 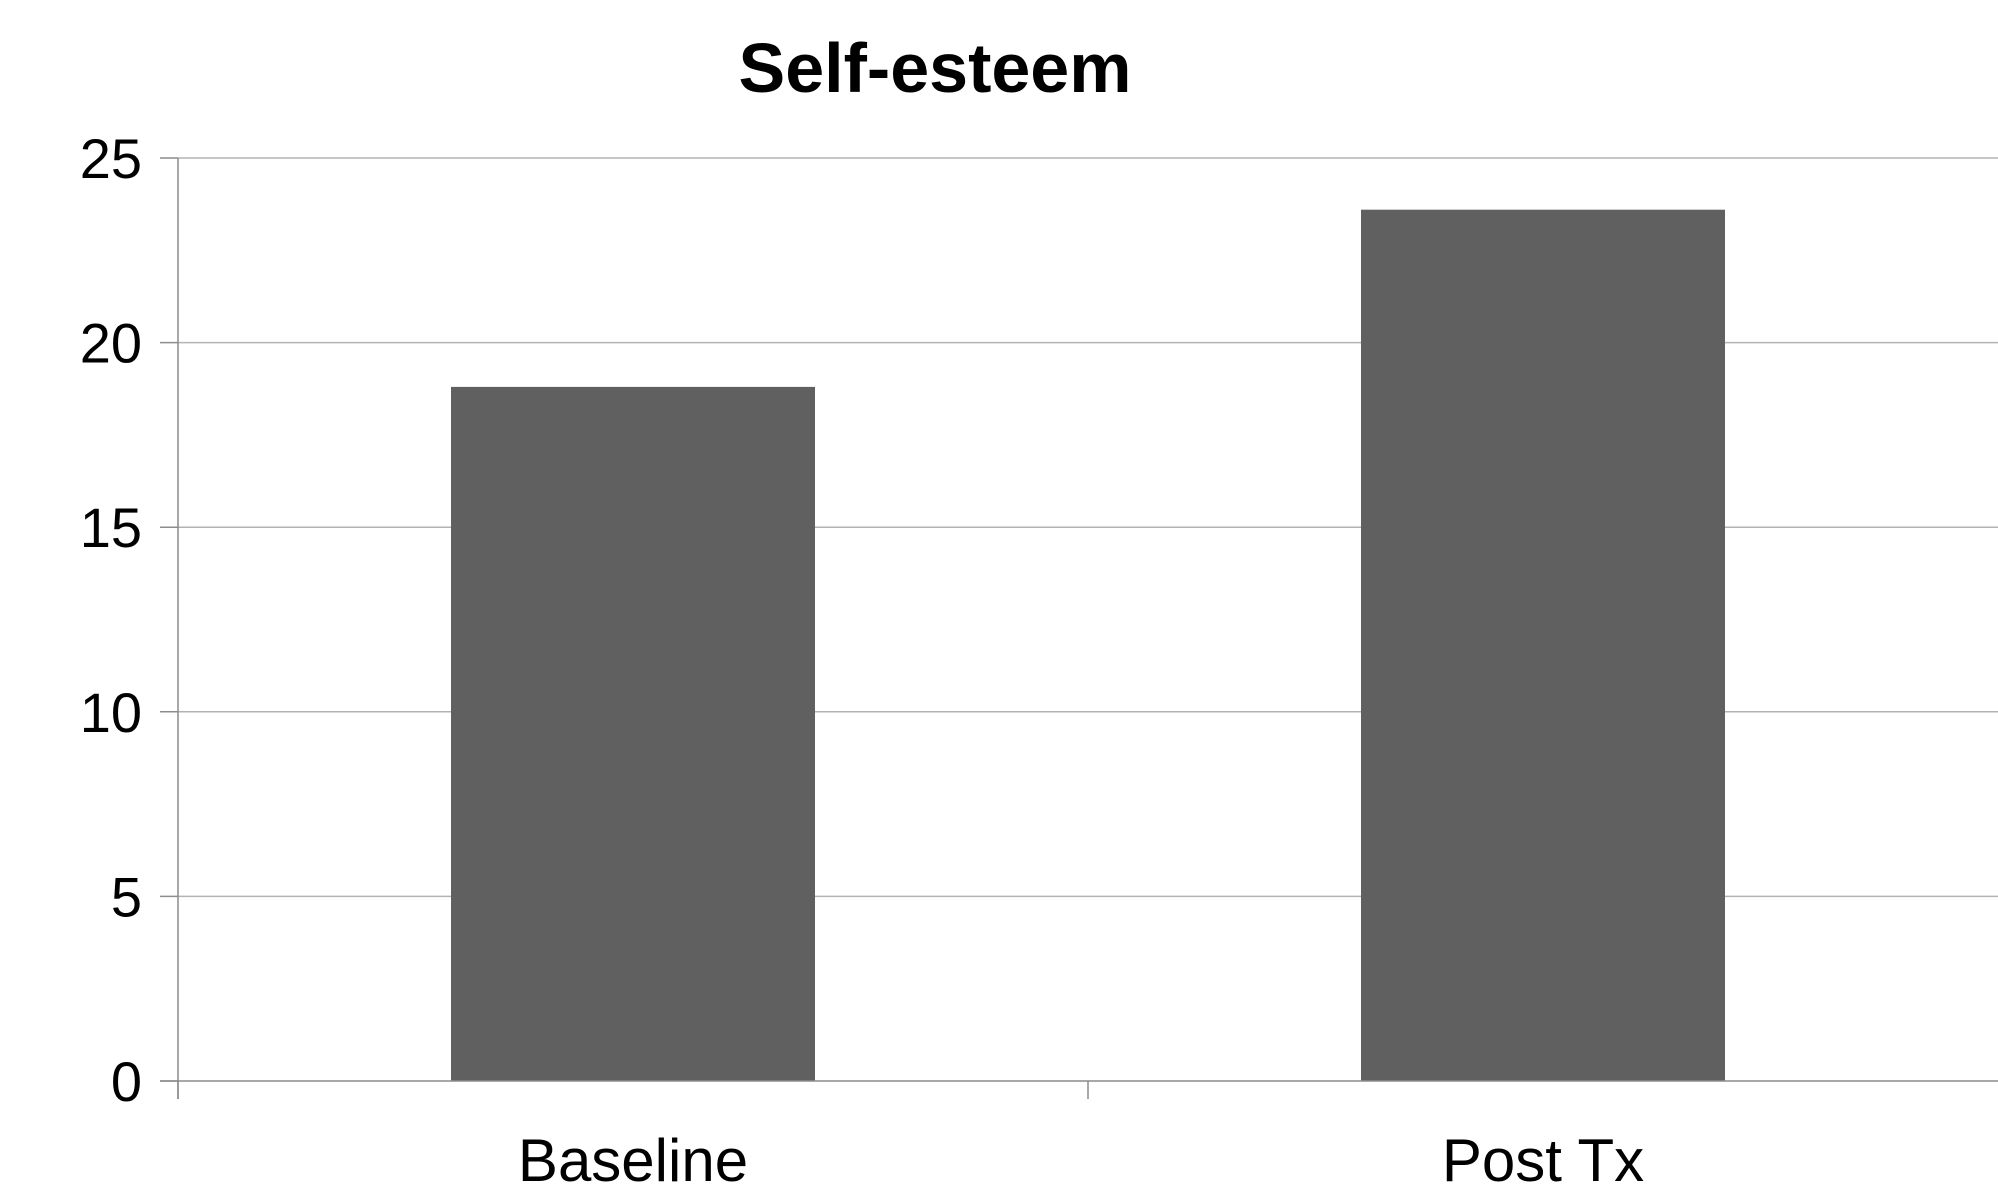 What do you see at coordinates (633, 1157) in the screenshot?
I see `x-category-label: Baseline` at bounding box center [633, 1157].